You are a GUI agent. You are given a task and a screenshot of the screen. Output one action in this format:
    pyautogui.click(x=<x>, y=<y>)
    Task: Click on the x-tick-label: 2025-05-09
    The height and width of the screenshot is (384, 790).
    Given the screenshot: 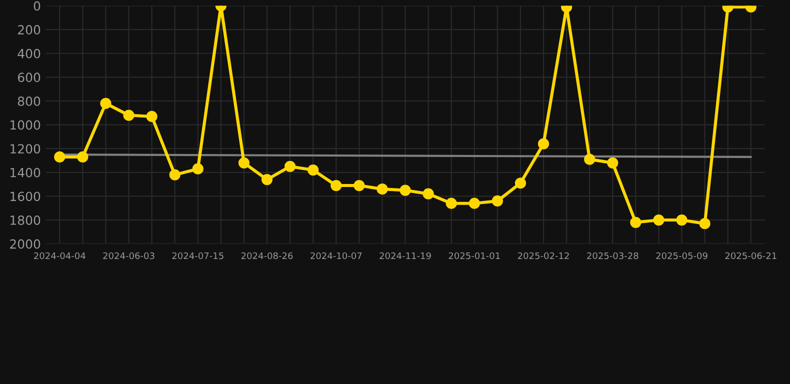 What is the action you would take?
    pyautogui.click(x=682, y=256)
    